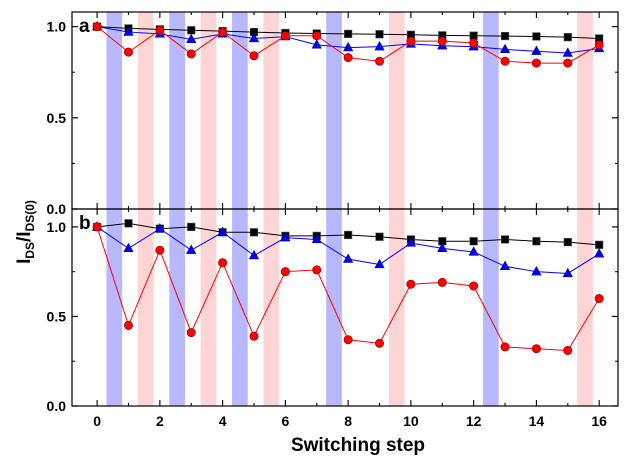  Describe the element at coordinates (358, 445) in the screenshot. I see `x-axis-title: Switching step` at that location.